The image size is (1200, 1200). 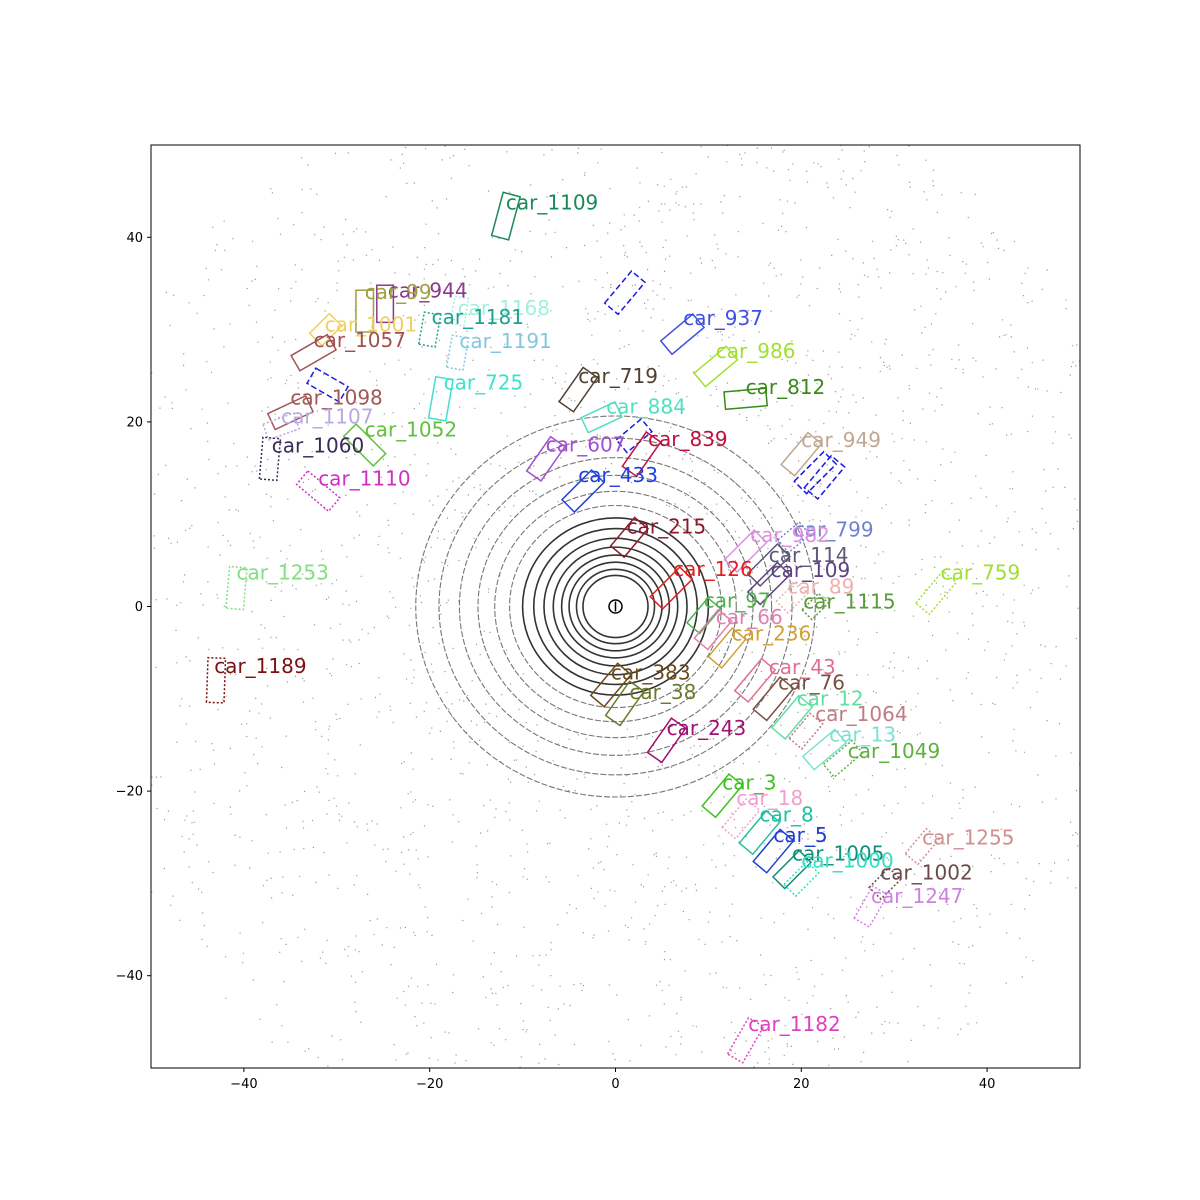 What do you see at coordinates (849, 601) in the screenshot?
I see `box-label: car_1115` at bounding box center [849, 601].